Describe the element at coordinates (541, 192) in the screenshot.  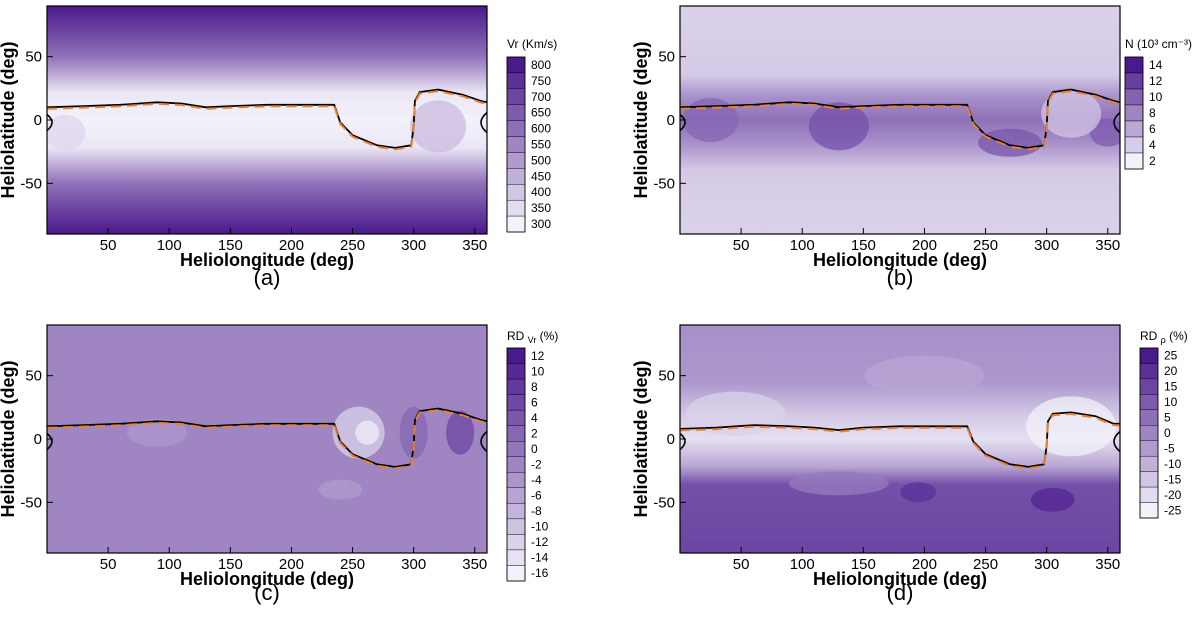
I see `colorbar-tick-label: 400` at that location.